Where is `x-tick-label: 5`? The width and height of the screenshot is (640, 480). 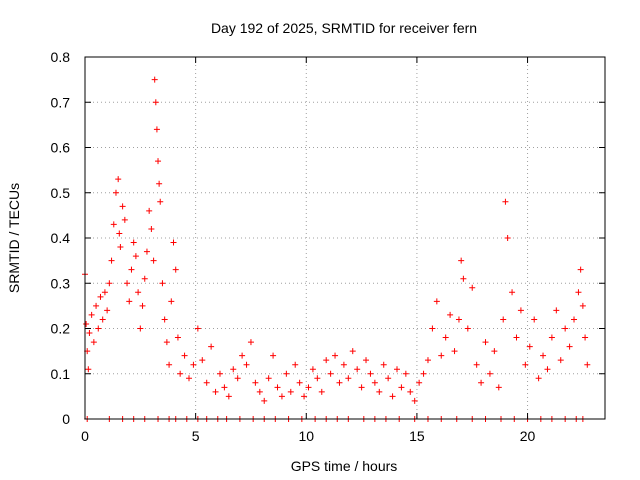 x-tick-label: 5 is located at coordinates (196, 436).